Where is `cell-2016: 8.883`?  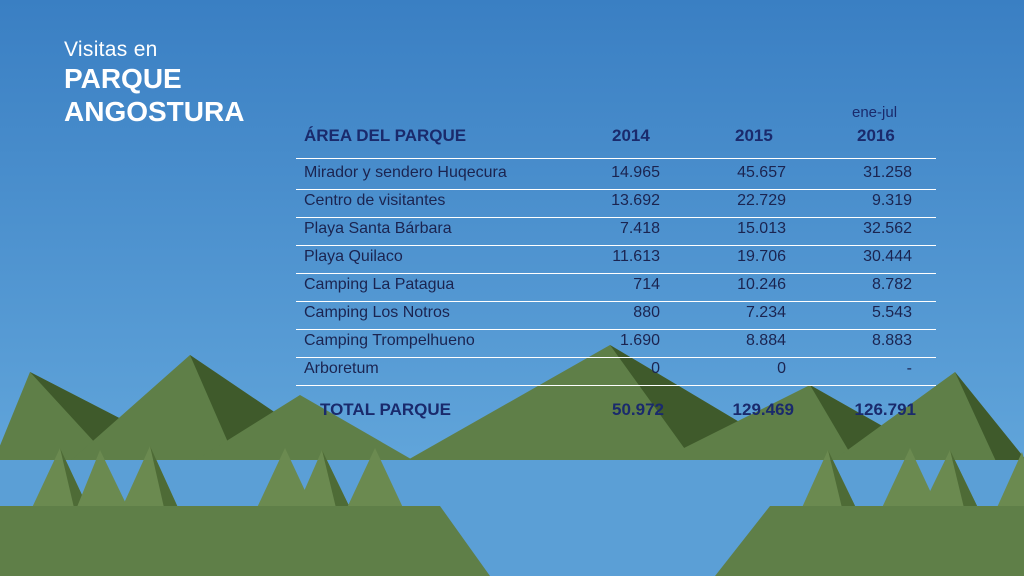
cell-2016: 8.883 is located at coordinates (891, 340).